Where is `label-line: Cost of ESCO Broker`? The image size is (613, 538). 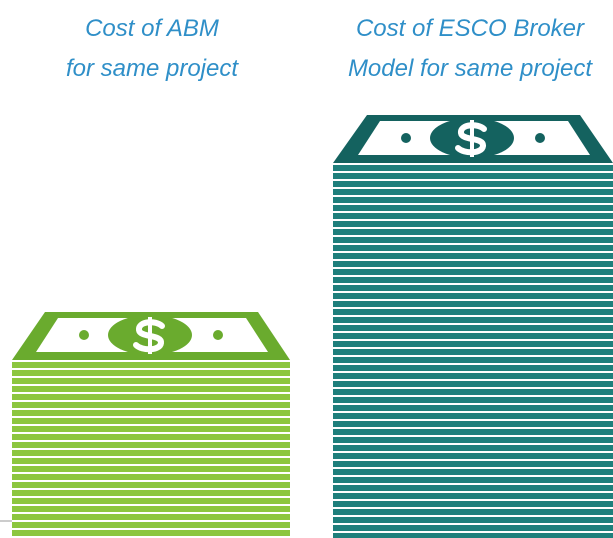
label-line: Cost of ESCO Broker is located at coordinates (470, 28).